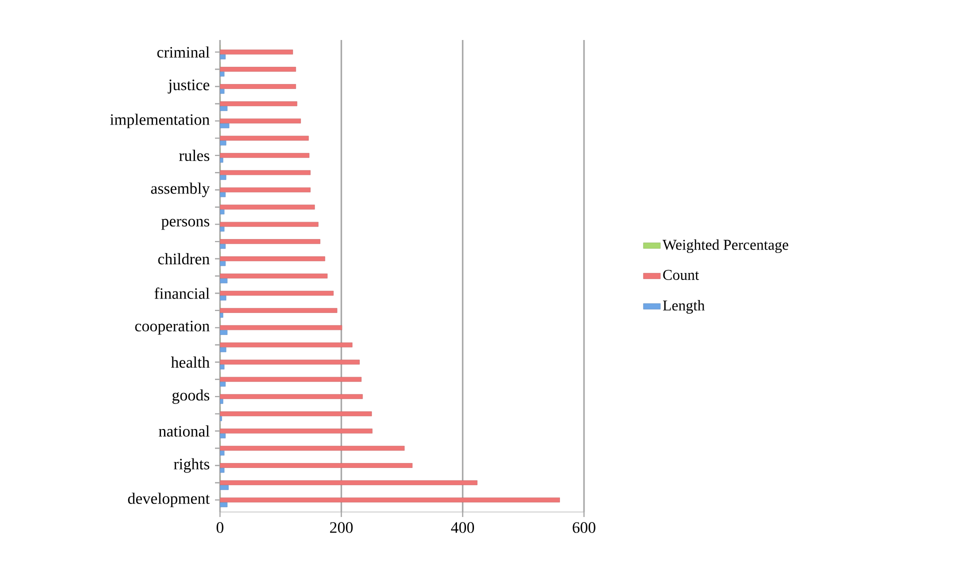 The width and height of the screenshot is (956, 580). Describe the element at coordinates (185, 224) in the screenshot. I see `y-tick-label: persons` at that location.